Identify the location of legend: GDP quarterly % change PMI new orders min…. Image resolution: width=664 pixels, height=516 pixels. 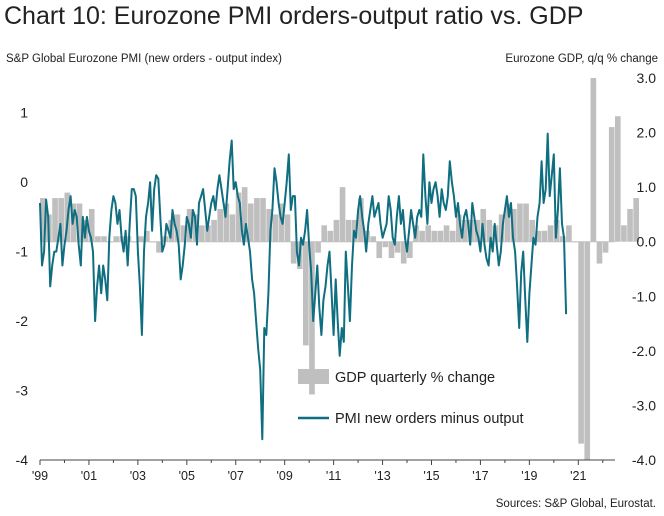
(411, 398).